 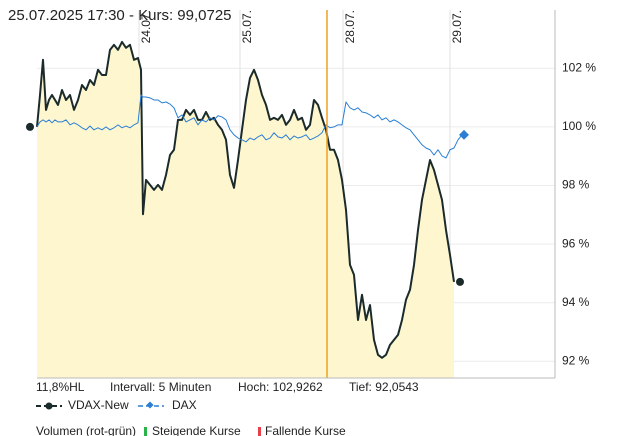 What do you see at coordinates (247, 26) in the screenshot?
I see `x-tick-label: 25.07.` at bounding box center [247, 26].